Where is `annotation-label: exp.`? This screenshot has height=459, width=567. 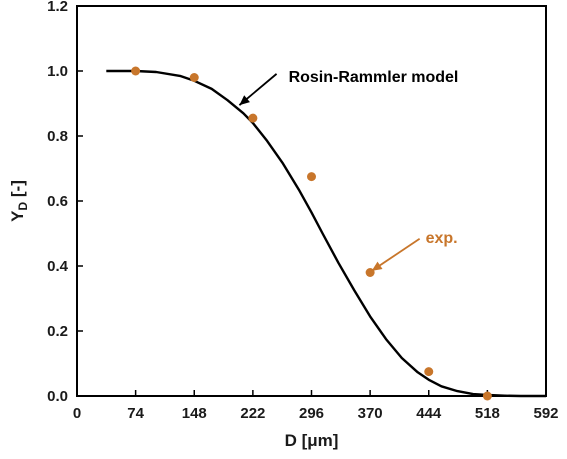 annotation-label: exp. is located at coordinates (442, 238).